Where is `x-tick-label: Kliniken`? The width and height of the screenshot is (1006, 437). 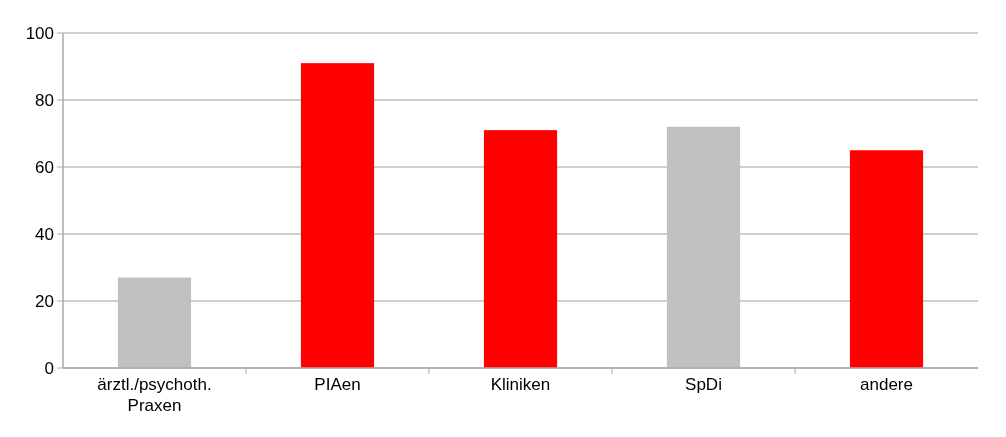
x-tick-label: Kliniken is located at coordinates (520, 384).